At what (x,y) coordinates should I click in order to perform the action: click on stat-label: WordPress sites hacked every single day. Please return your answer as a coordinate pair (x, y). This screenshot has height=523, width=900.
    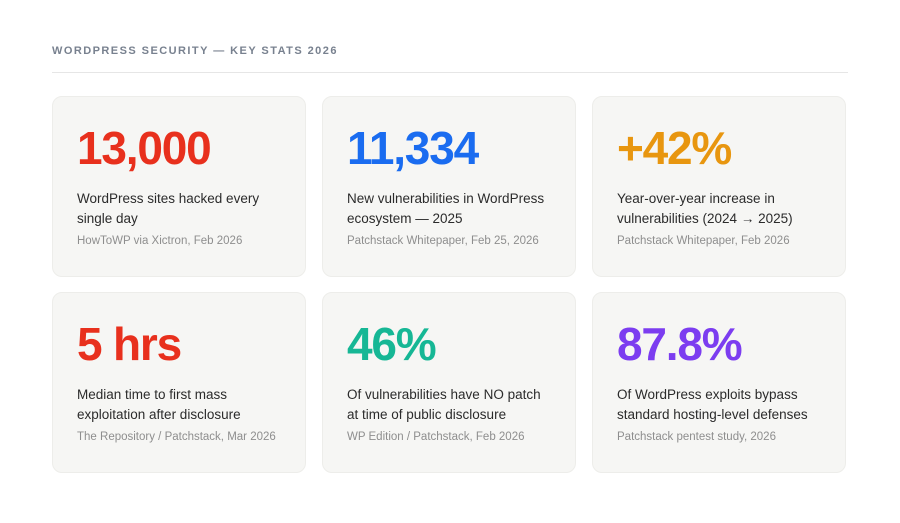
    Looking at the image, I should click on (168, 208).